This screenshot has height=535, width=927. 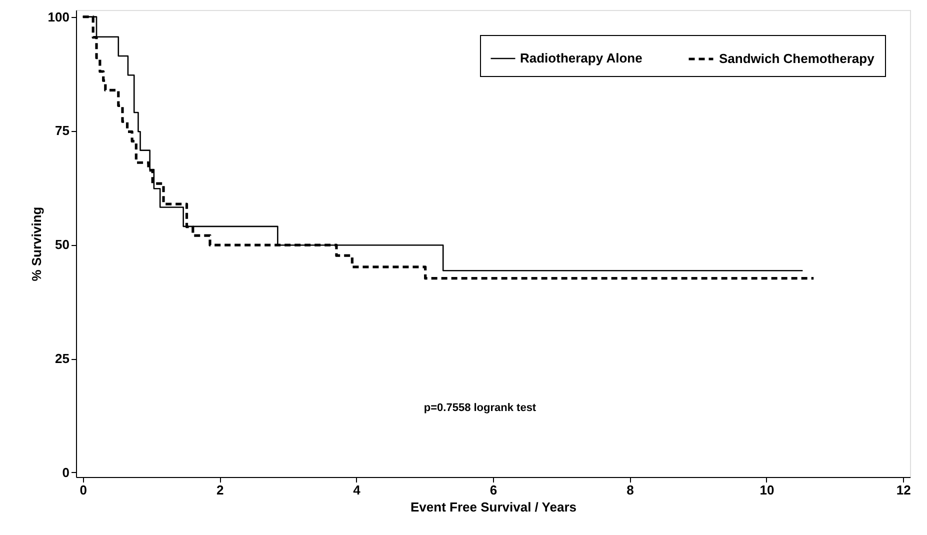 What do you see at coordinates (62, 130) in the screenshot?
I see `y-tick-label: 75` at bounding box center [62, 130].